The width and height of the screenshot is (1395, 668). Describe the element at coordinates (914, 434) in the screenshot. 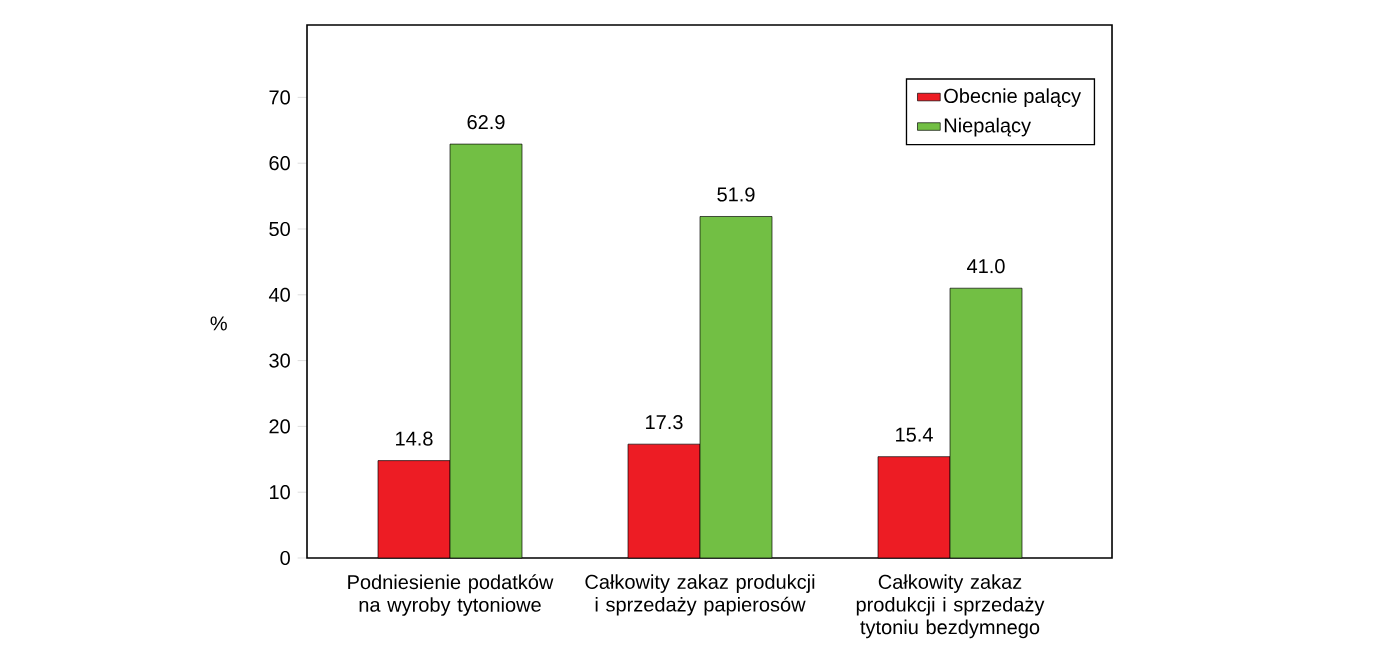

I see `data-label: 15.4` at that location.